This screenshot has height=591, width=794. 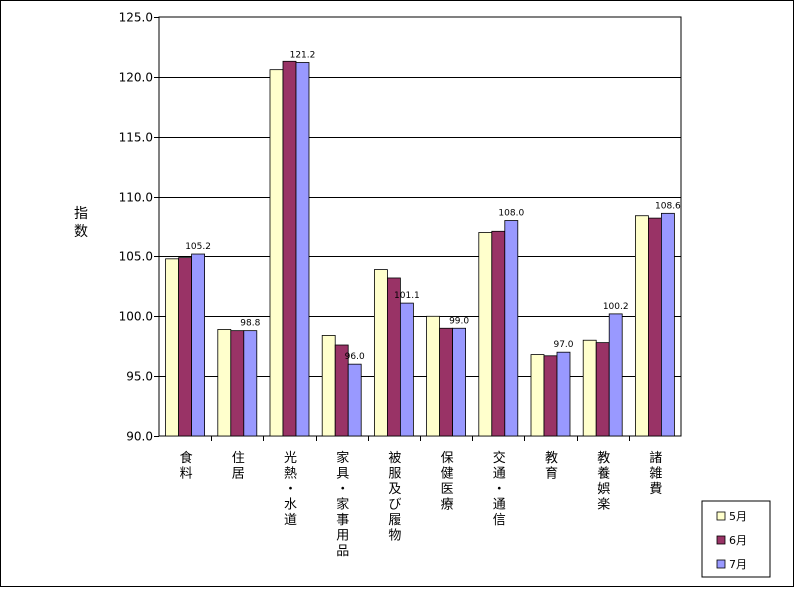 I want to click on category-label: 教育, so click(x=551, y=466).